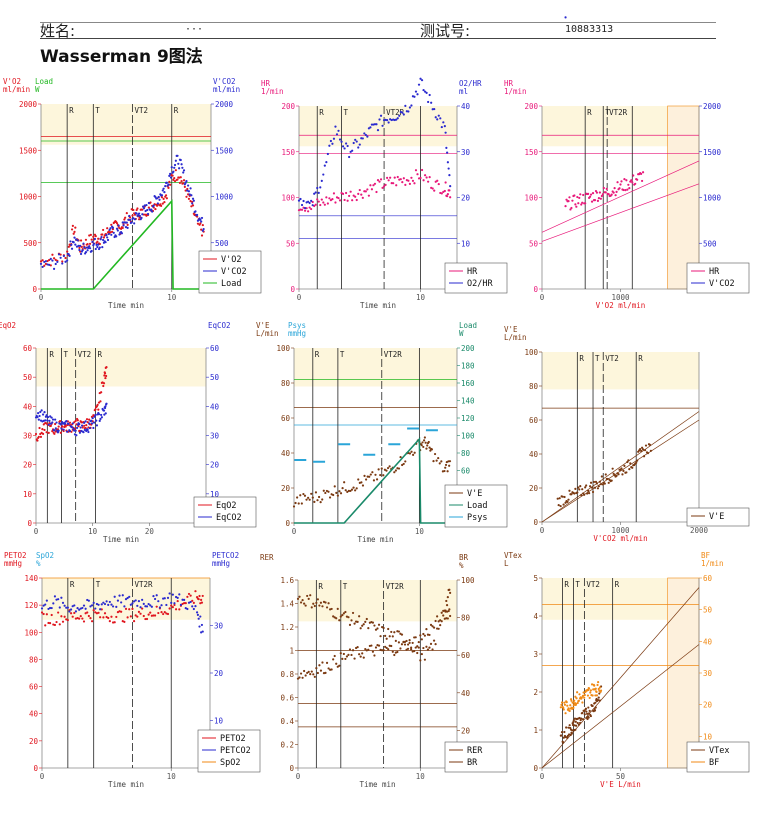 Image resolution: width=763 pixels, height=823 pixels. I want to click on legend-label: O2/HR, so click(480, 284).